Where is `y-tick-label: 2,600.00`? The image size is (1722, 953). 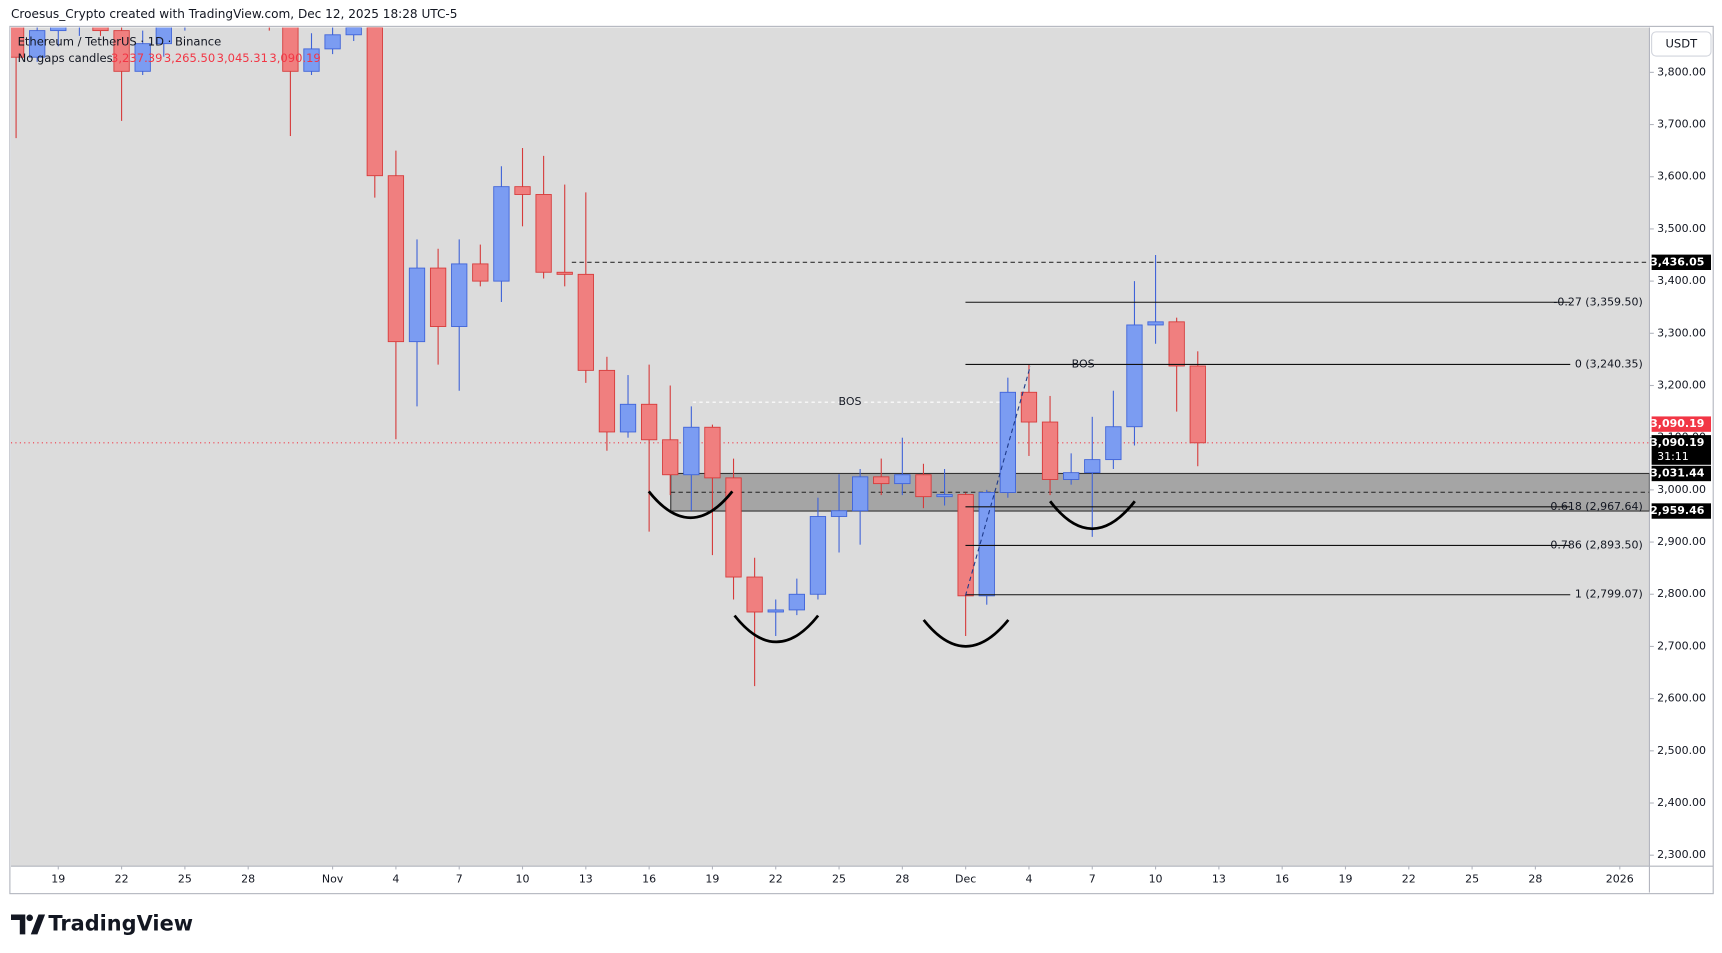
y-tick-label: 2,600.00 is located at coordinates (1681, 698).